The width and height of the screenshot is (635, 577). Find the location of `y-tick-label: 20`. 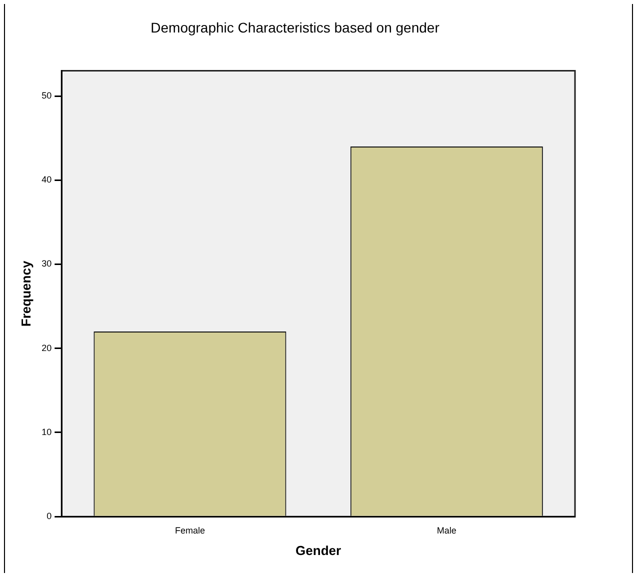

y-tick-label: 20 is located at coordinates (47, 347).